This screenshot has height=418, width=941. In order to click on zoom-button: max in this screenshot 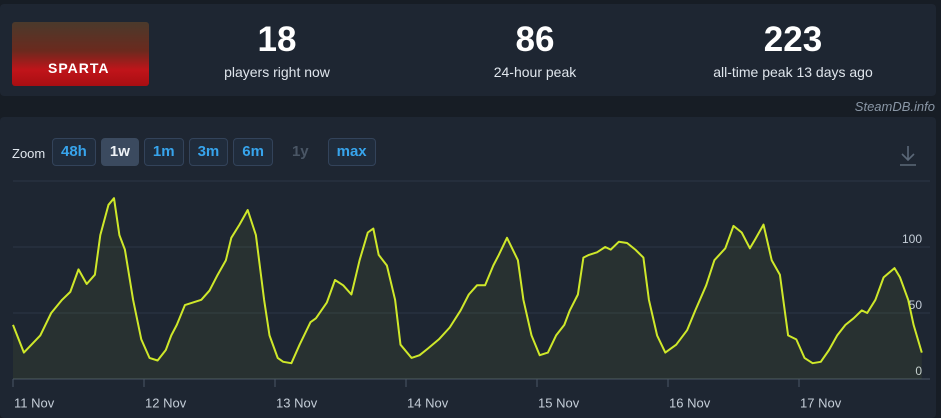, I will do `click(351, 152)`.